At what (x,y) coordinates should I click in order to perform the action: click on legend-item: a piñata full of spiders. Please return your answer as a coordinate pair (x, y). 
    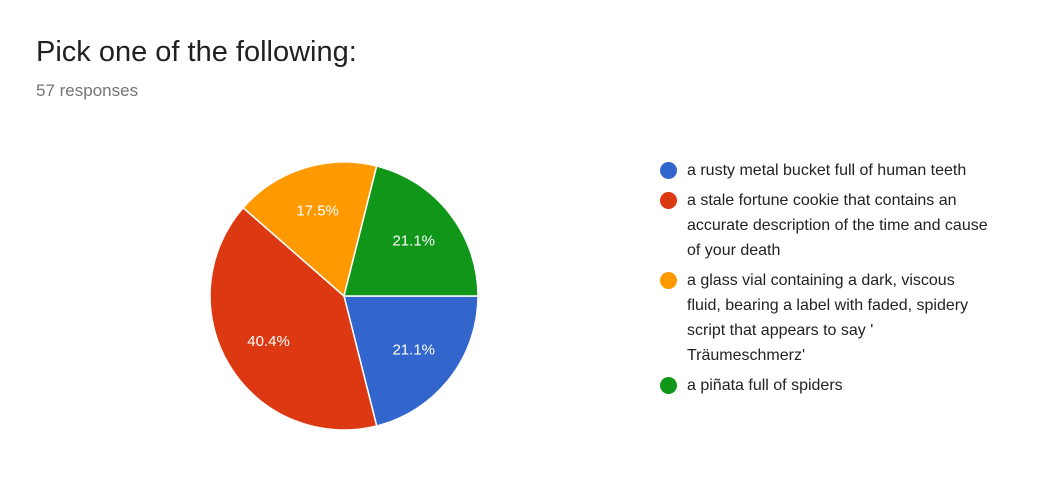
    Looking at the image, I should click on (825, 385).